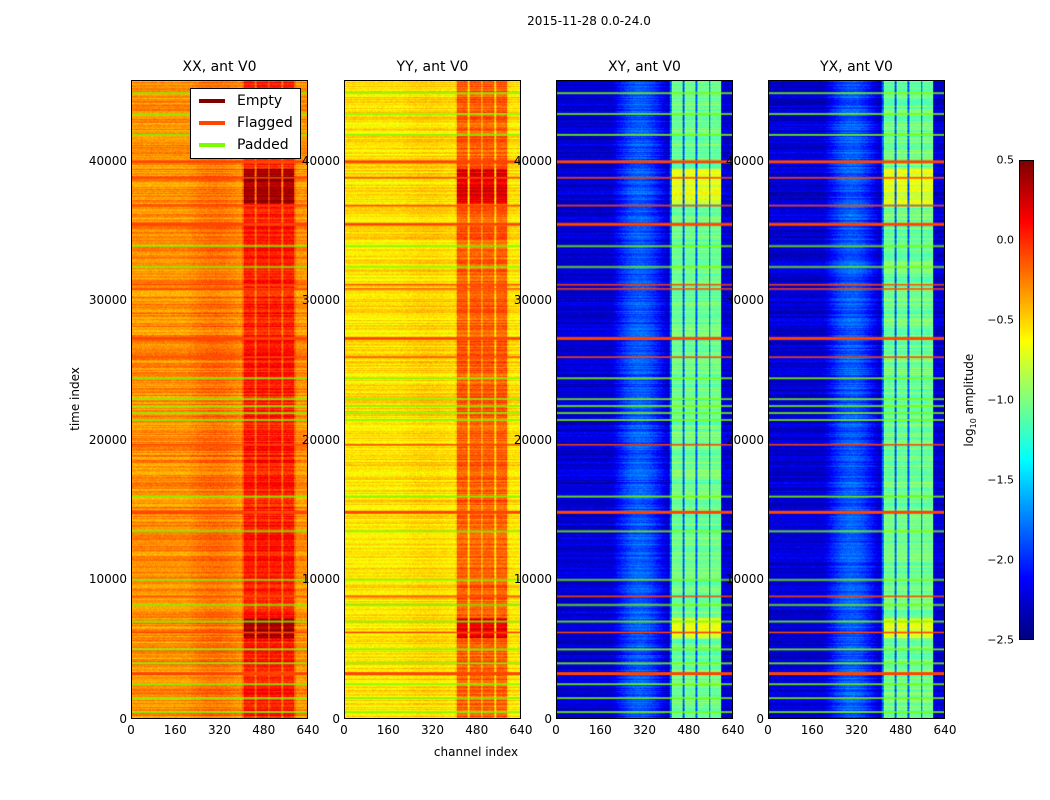 This screenshot has height=800, width=1050. I want to click on colorbar-tick-label: −1.5, so click(1000, 480).